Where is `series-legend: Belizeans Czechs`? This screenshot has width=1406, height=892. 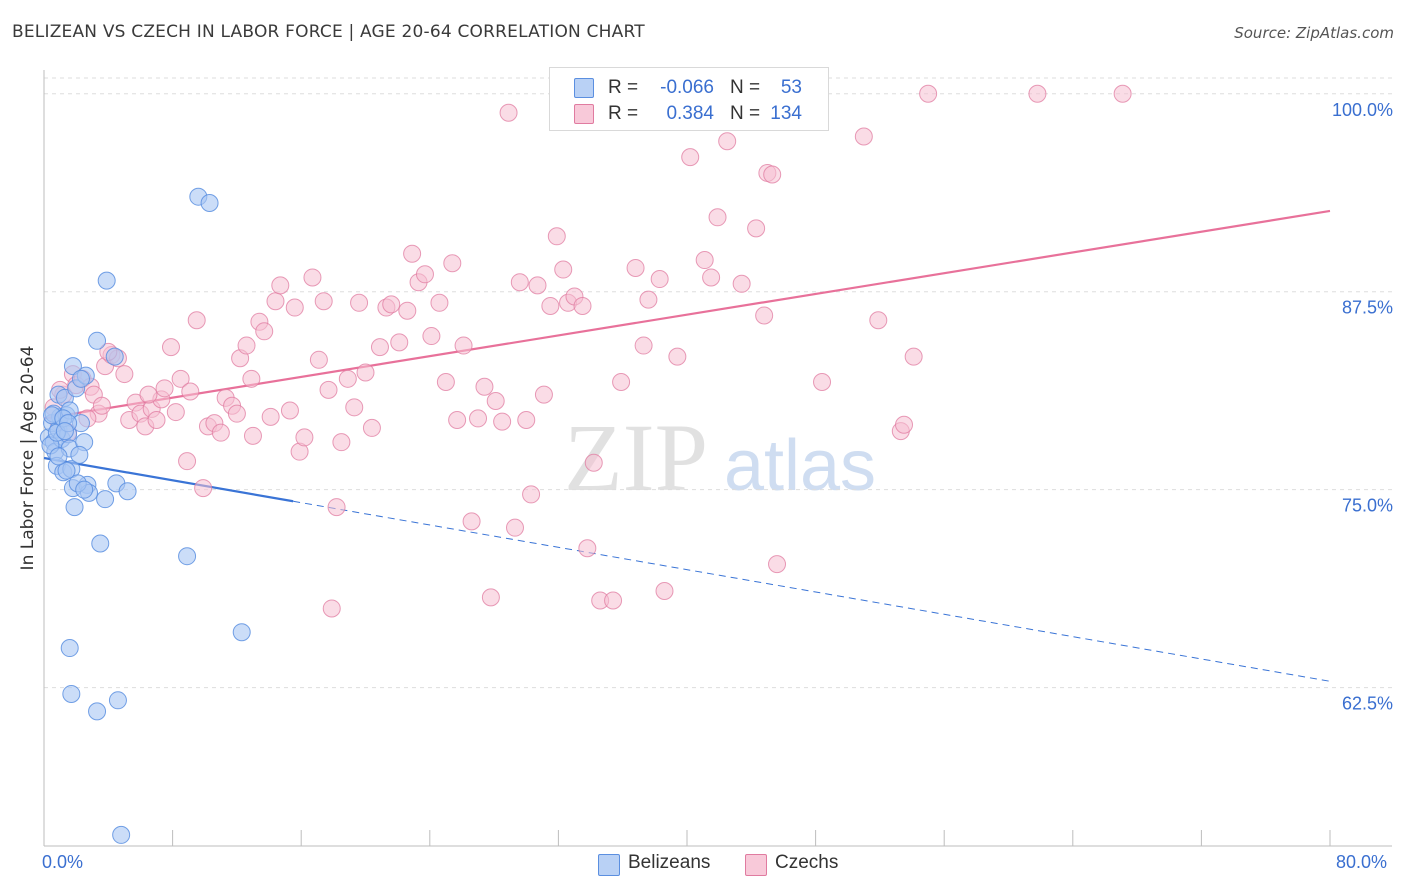 series-legend: Belizeans Czechs is located at coordinates (703, 865).